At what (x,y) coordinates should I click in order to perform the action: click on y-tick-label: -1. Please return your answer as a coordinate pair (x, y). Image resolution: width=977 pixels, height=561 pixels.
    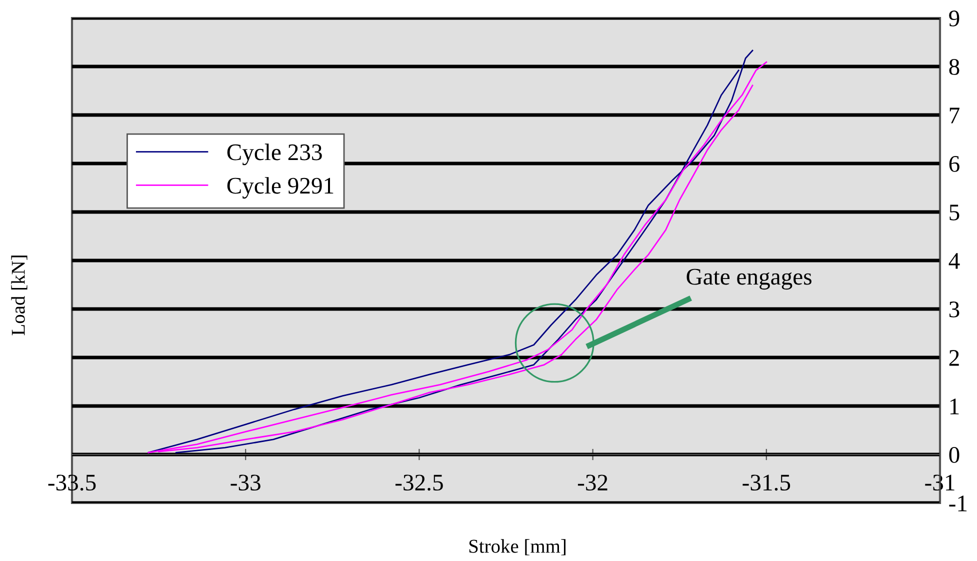
    Looking at the image, I should click on (958, 504).